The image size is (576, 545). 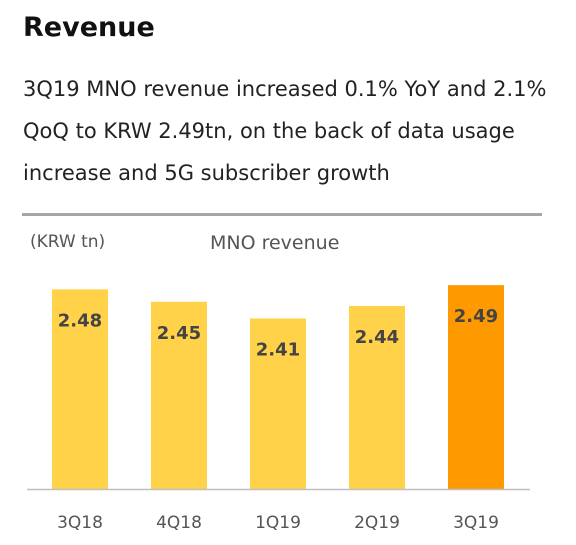 I want to click on bar-1q19, so click(x=278, y=403).